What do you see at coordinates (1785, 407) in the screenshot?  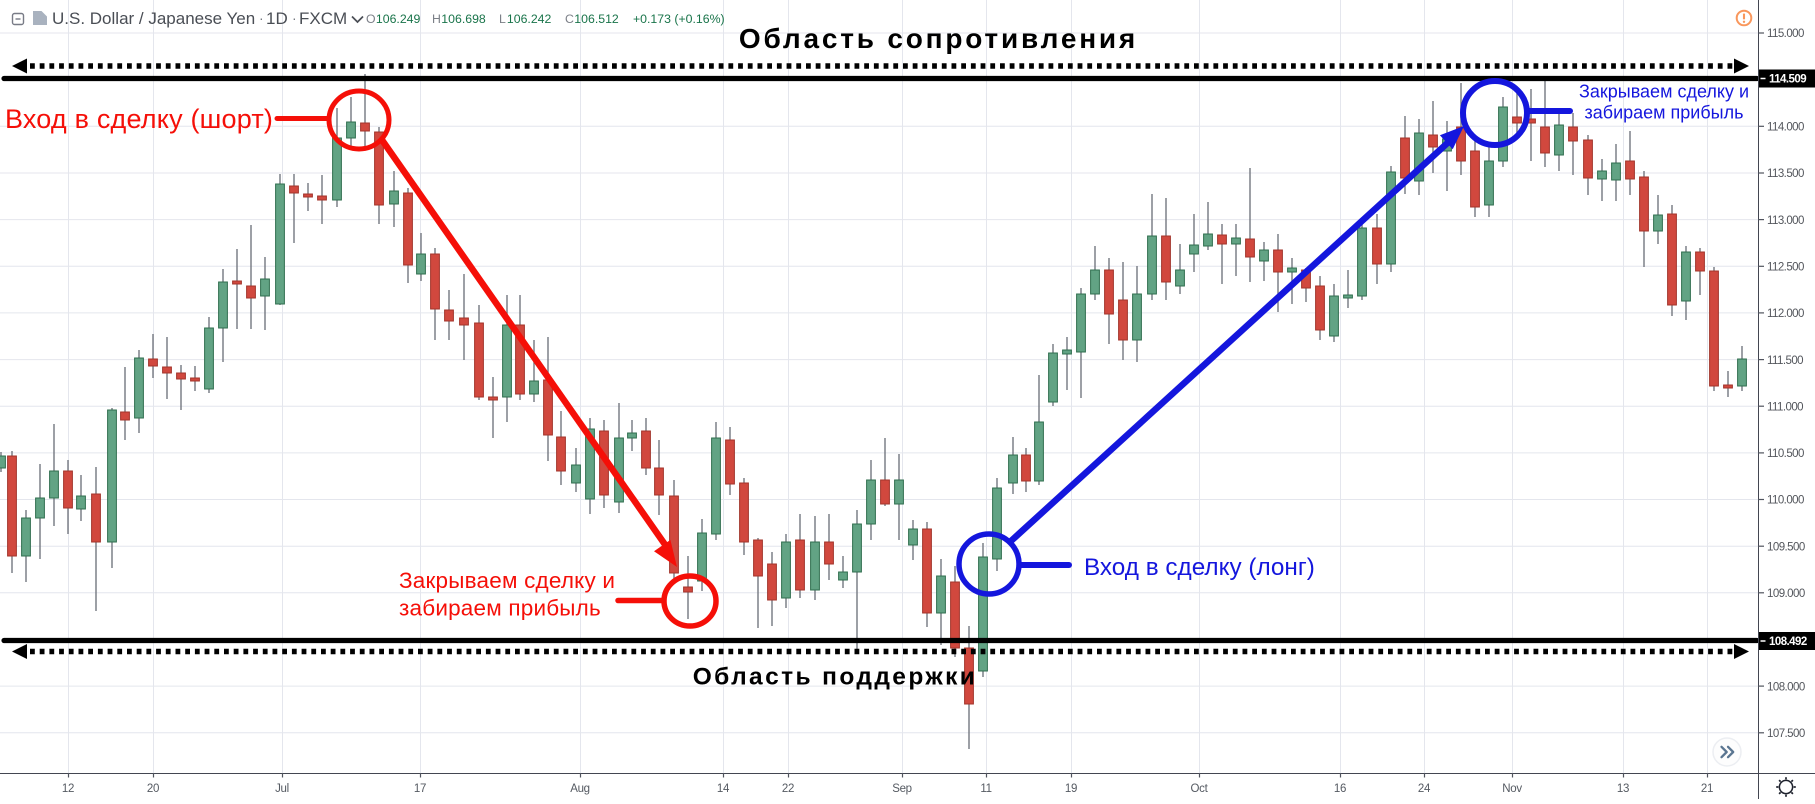 I see `svg-text: 111.000` at bounding box center [1785, 407].